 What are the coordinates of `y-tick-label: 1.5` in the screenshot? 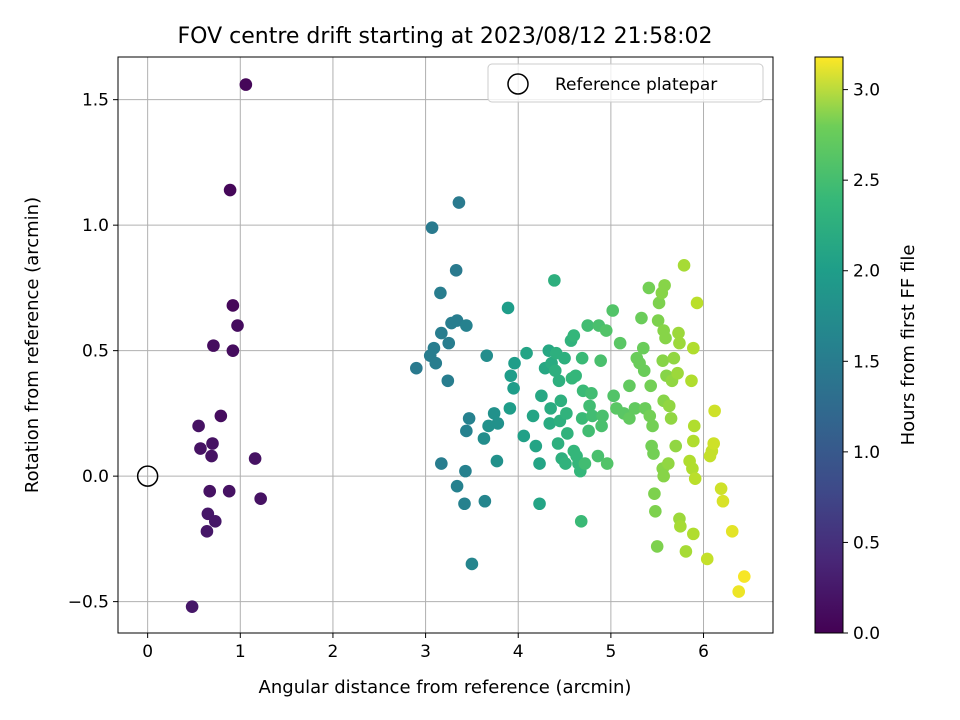 It's located at (95, 101).